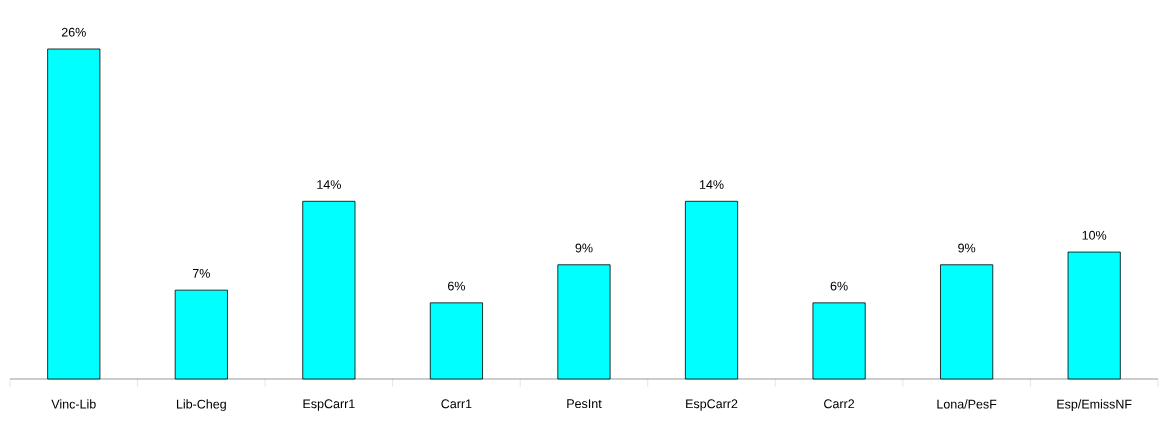  What do you see at coordinates (456, 404) in the screenshot?
I see `x-tick-label: Carr1` at bounding box center [456, 404].